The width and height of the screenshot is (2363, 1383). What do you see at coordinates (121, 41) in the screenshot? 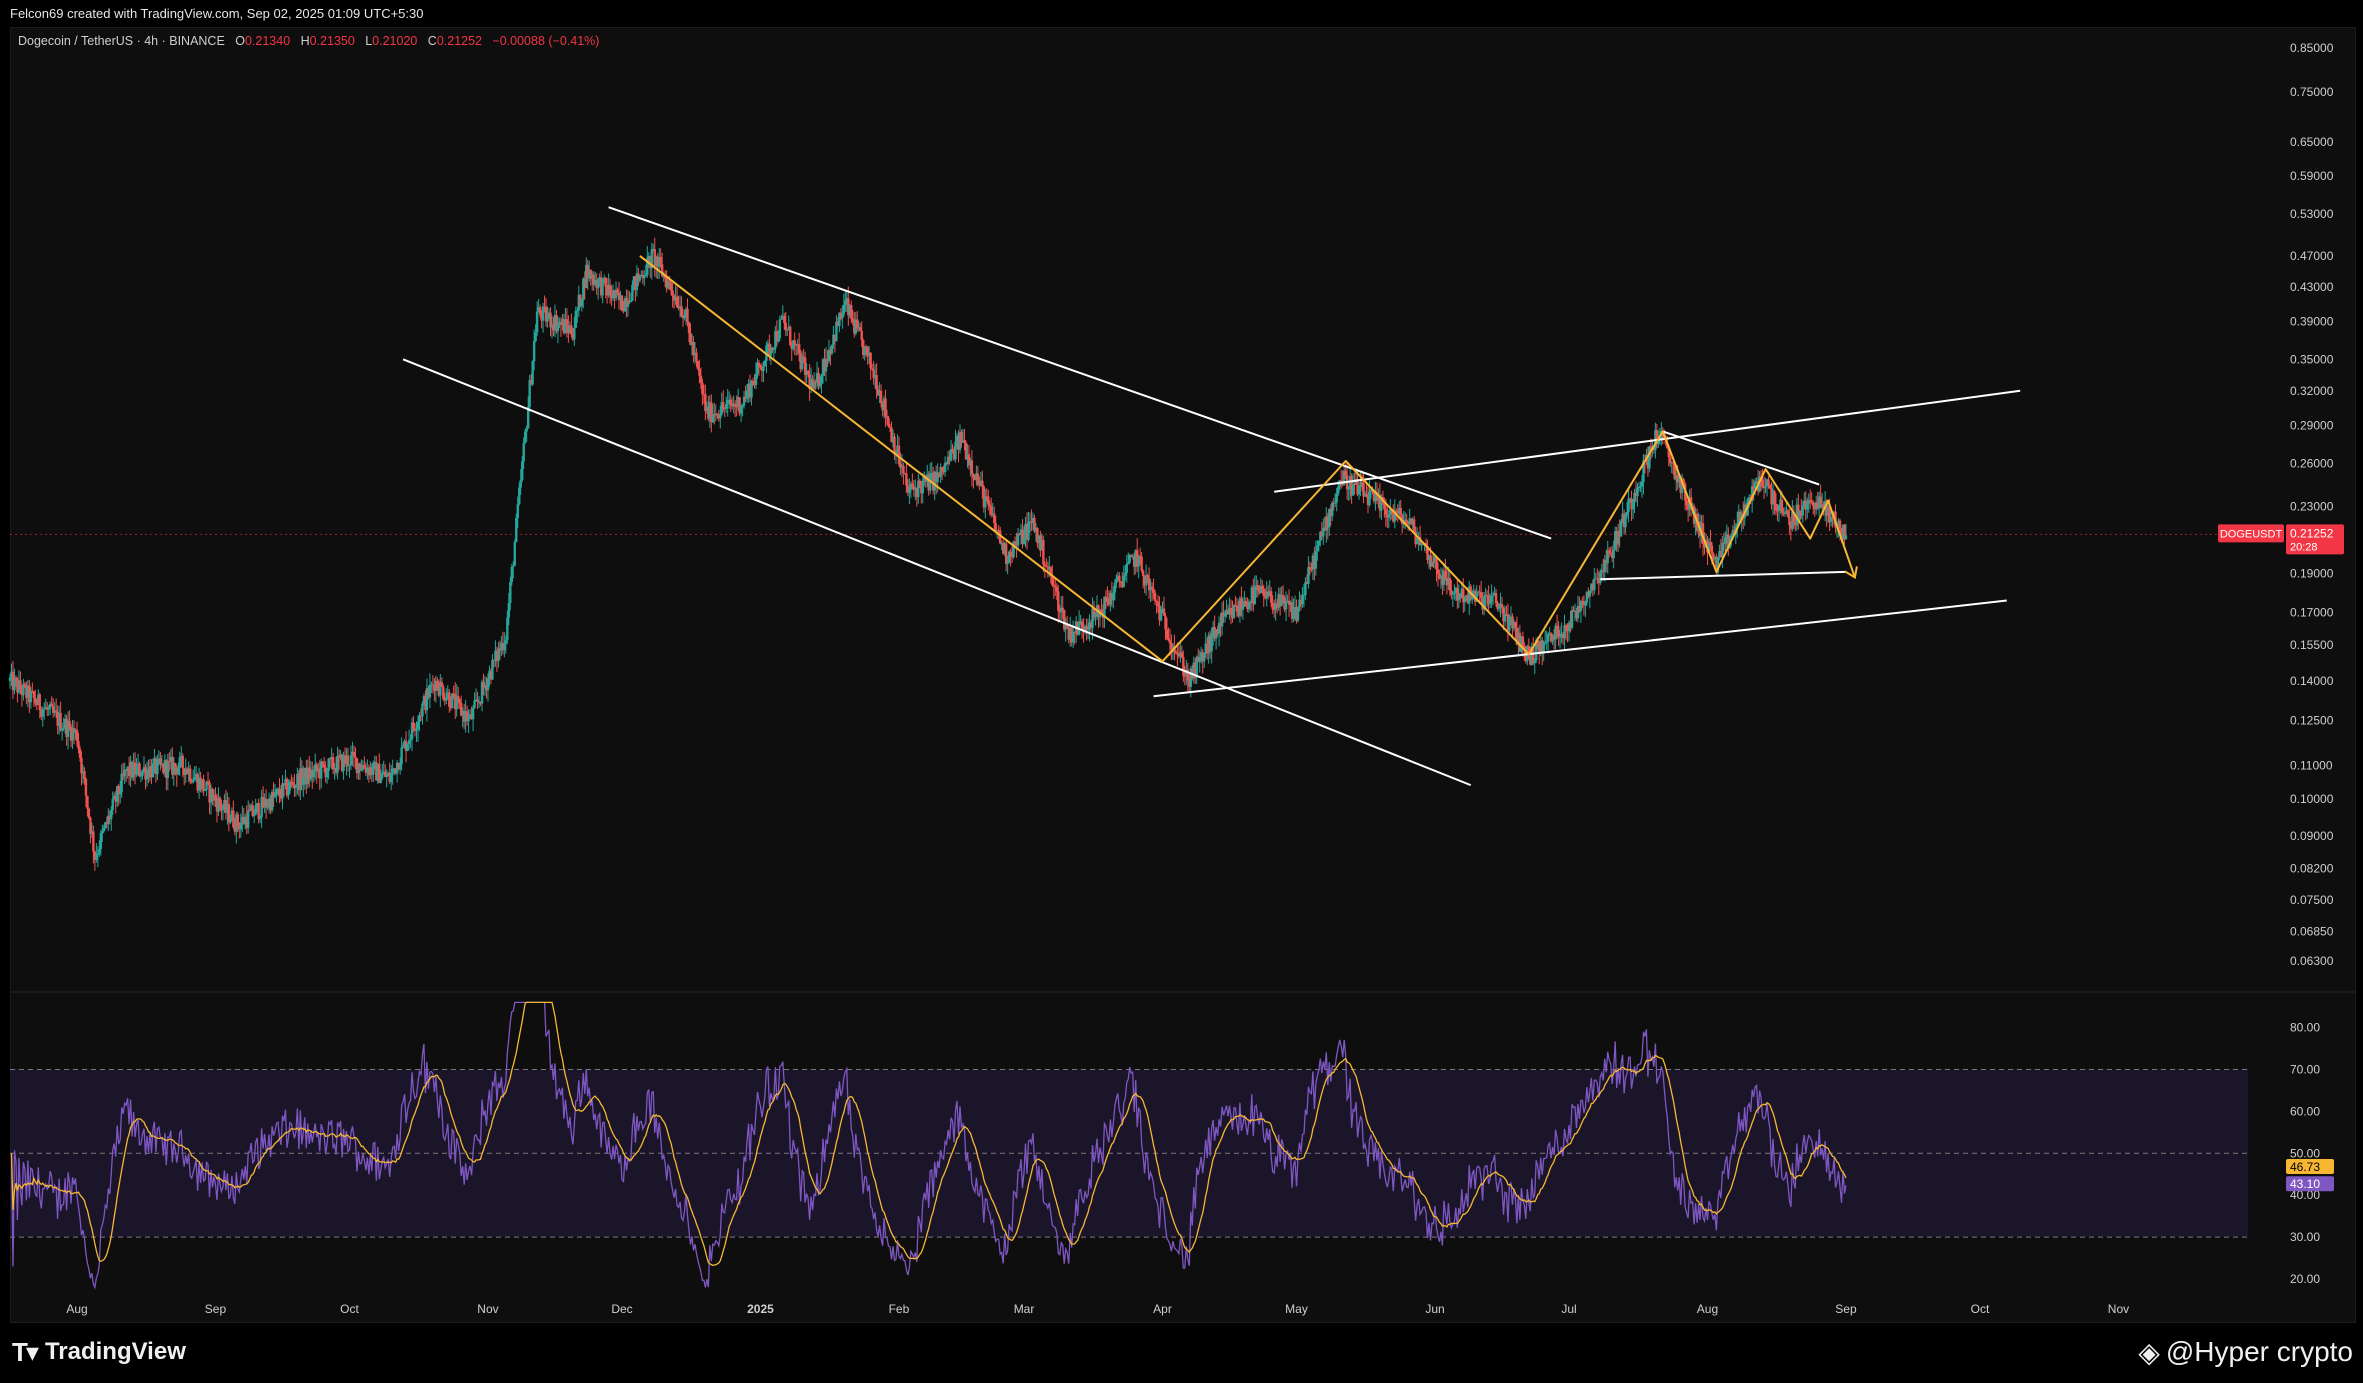
I see `symbol-name: Dogecoin / TetherUS · 4h · BINANCE` at bounding box center [121, 41].